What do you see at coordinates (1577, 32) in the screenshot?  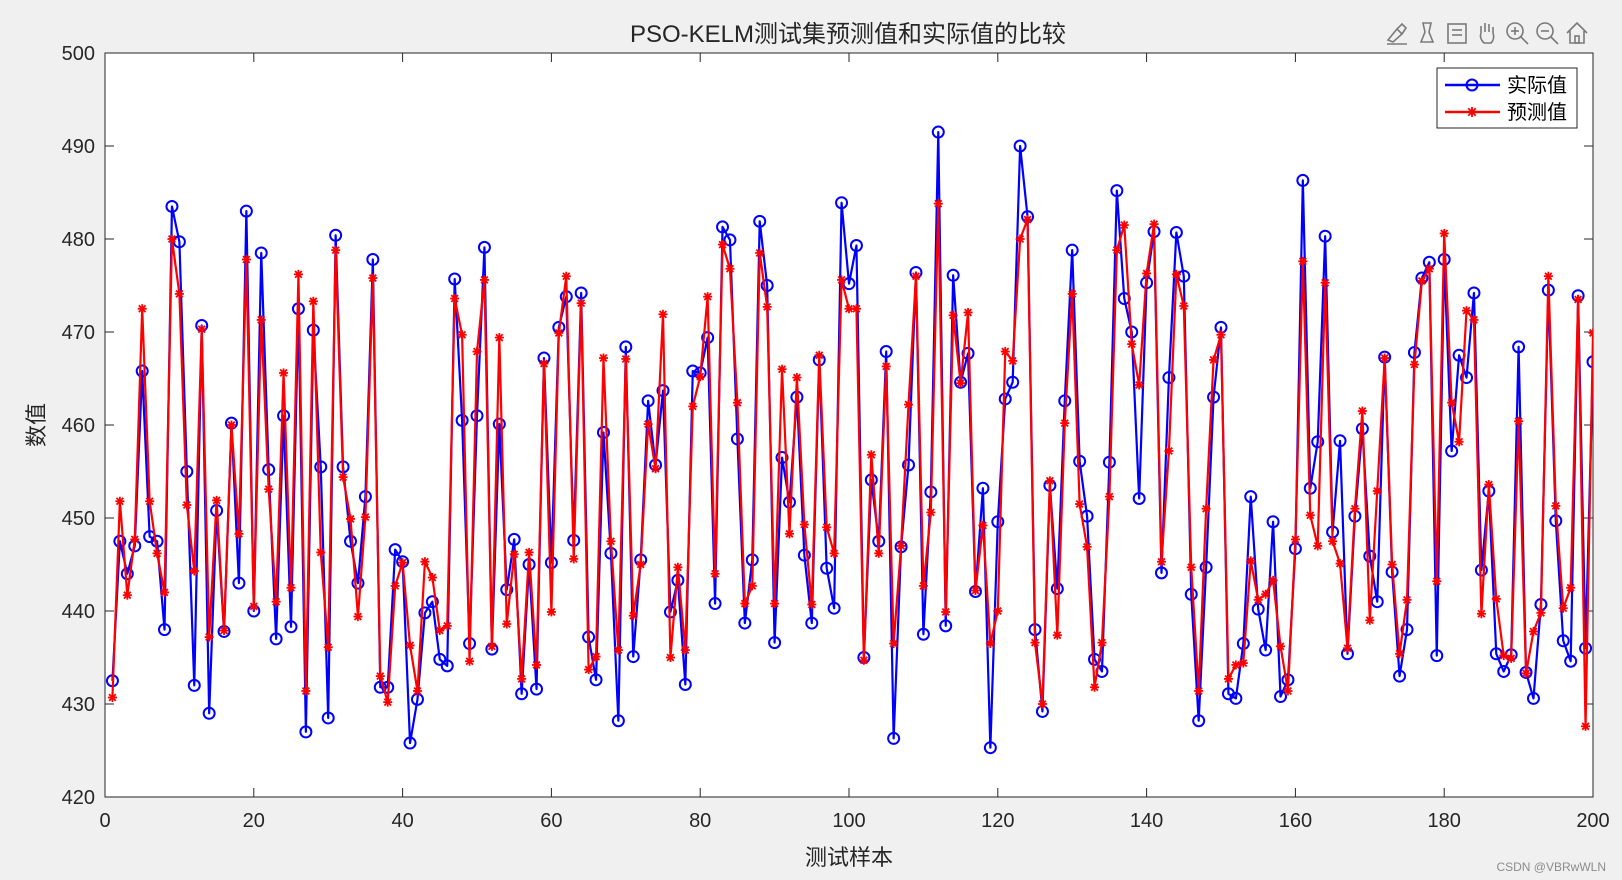 I see `home-icon` at bounding box center [1577, 32].